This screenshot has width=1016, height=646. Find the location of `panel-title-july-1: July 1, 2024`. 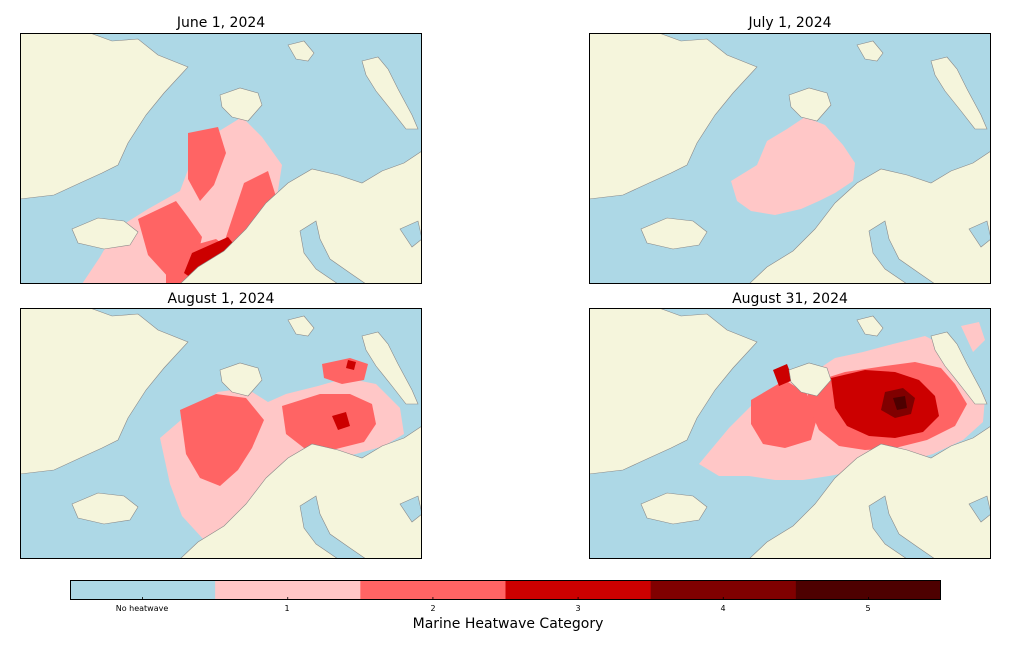

panel-title-july-1: July 1, 2024 is located at coordinates (790, 23).